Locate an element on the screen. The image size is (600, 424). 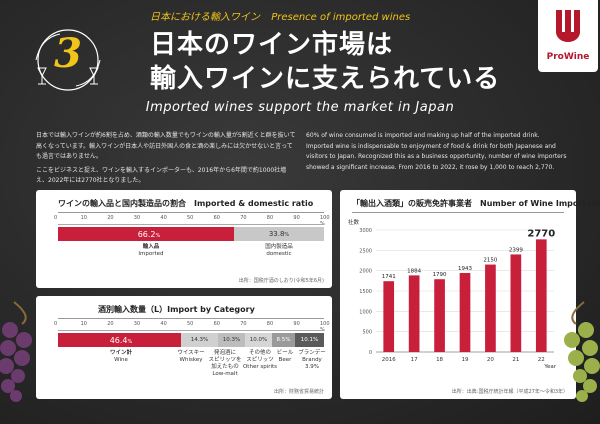
whisky-value: 14.3% is located at coordinates (199, 340).